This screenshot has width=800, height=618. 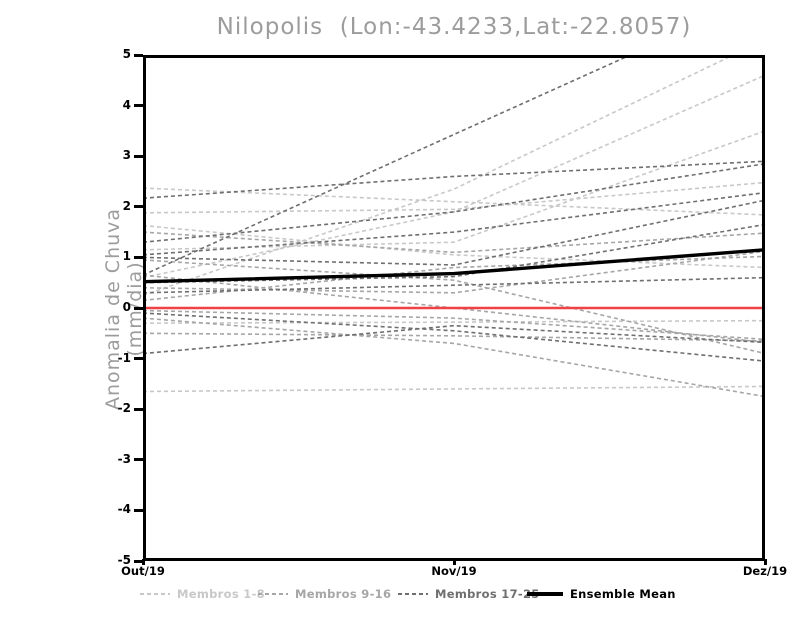 What do you see at coordinates (126, 54) in the screenshot?
I see `y-tick-label: 5` at bounding box center [126, 54].